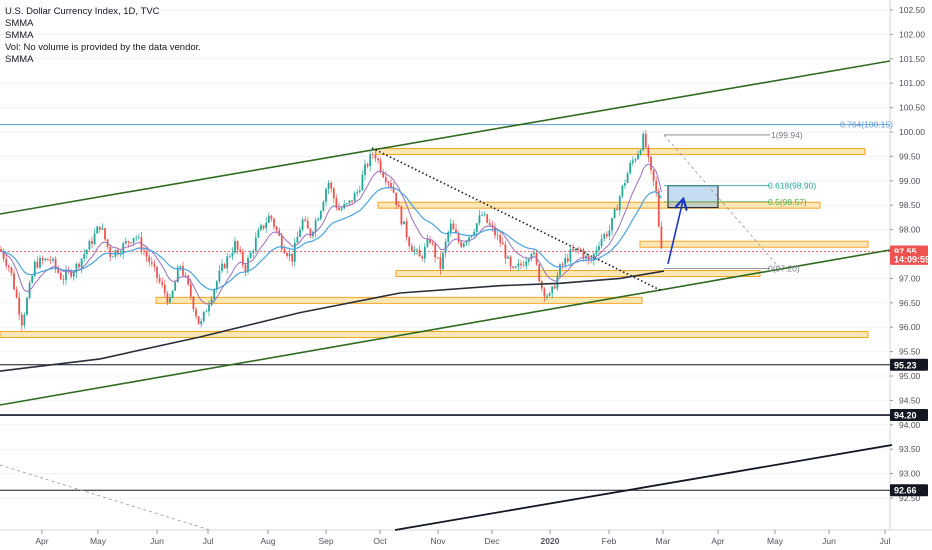  What do you see at coordinates (912, 83) in the screenshot?
I see `y-tick-label-3: 101.00` at bounding box center [912, 83].